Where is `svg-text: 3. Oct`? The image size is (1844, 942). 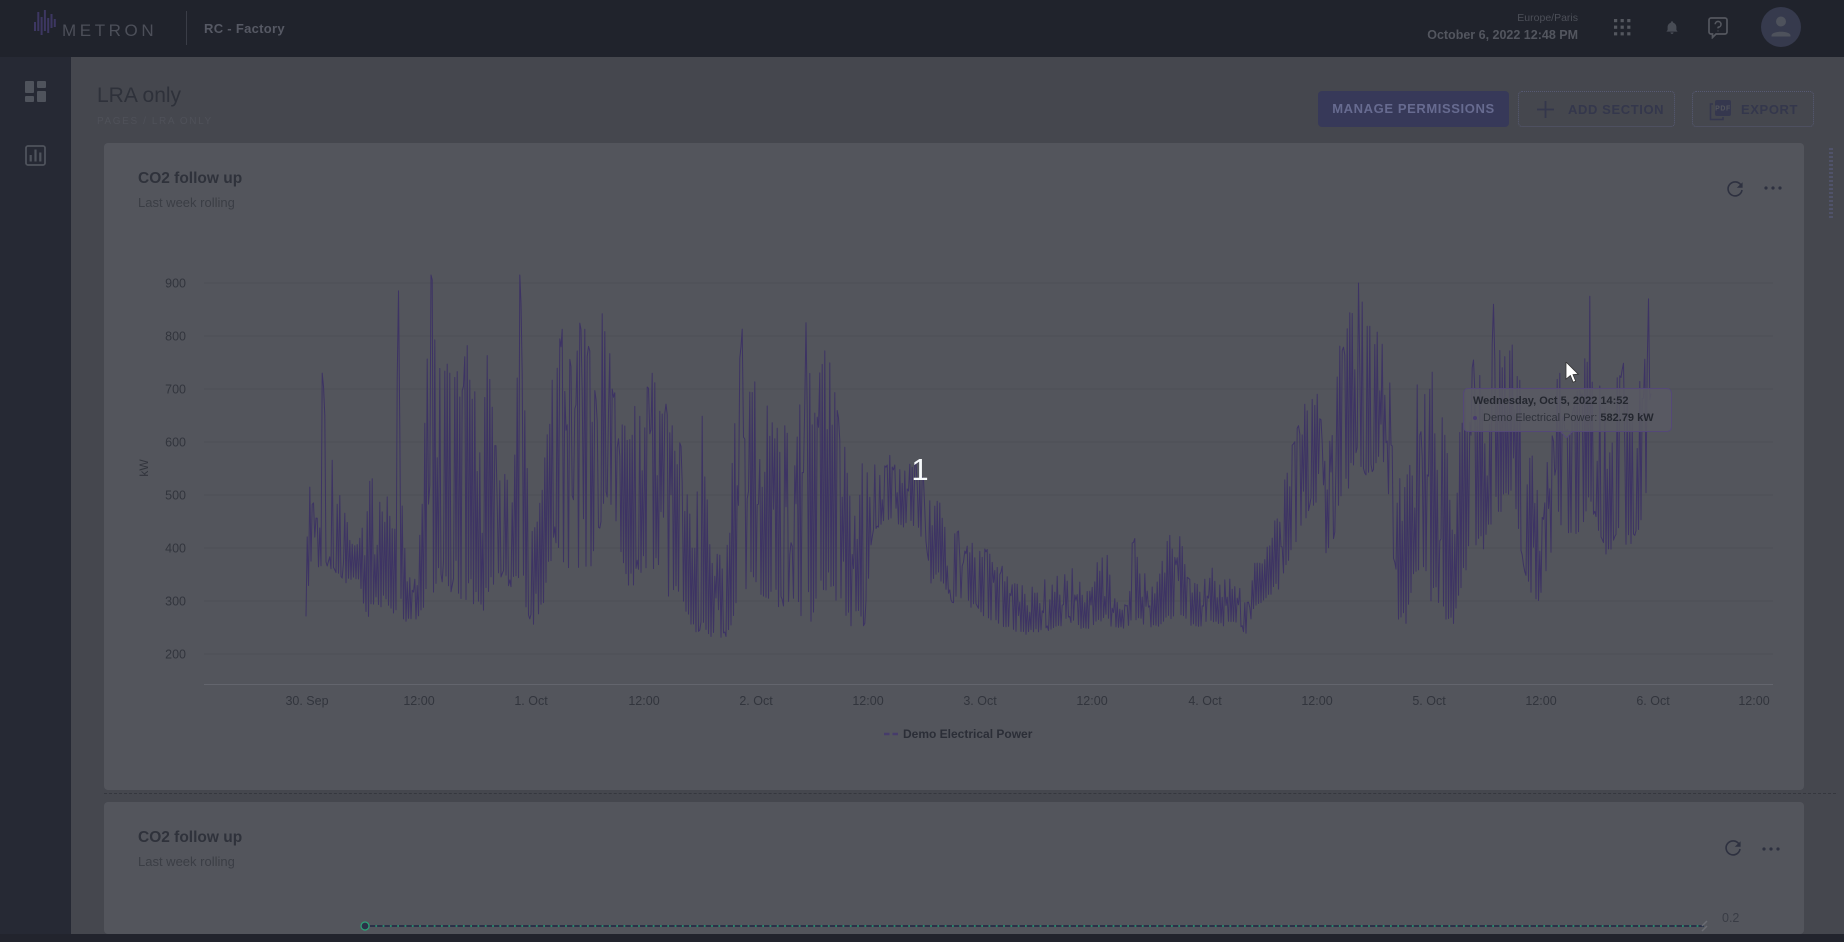
svg-text: 3. Oct is located at coordinates (980, 701).